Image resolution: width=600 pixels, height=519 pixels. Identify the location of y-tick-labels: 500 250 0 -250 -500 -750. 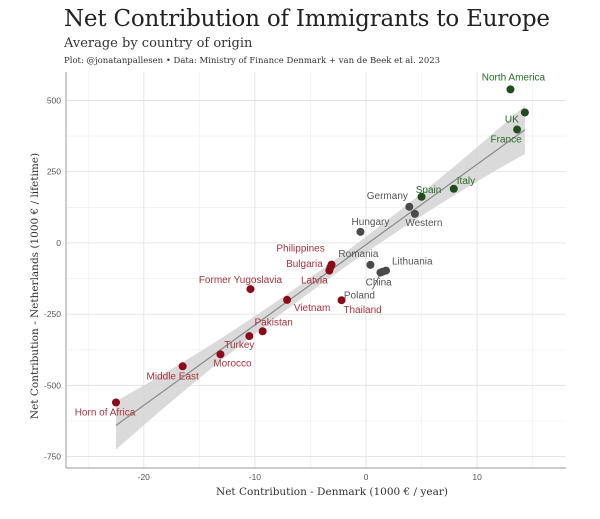
(52, 278).